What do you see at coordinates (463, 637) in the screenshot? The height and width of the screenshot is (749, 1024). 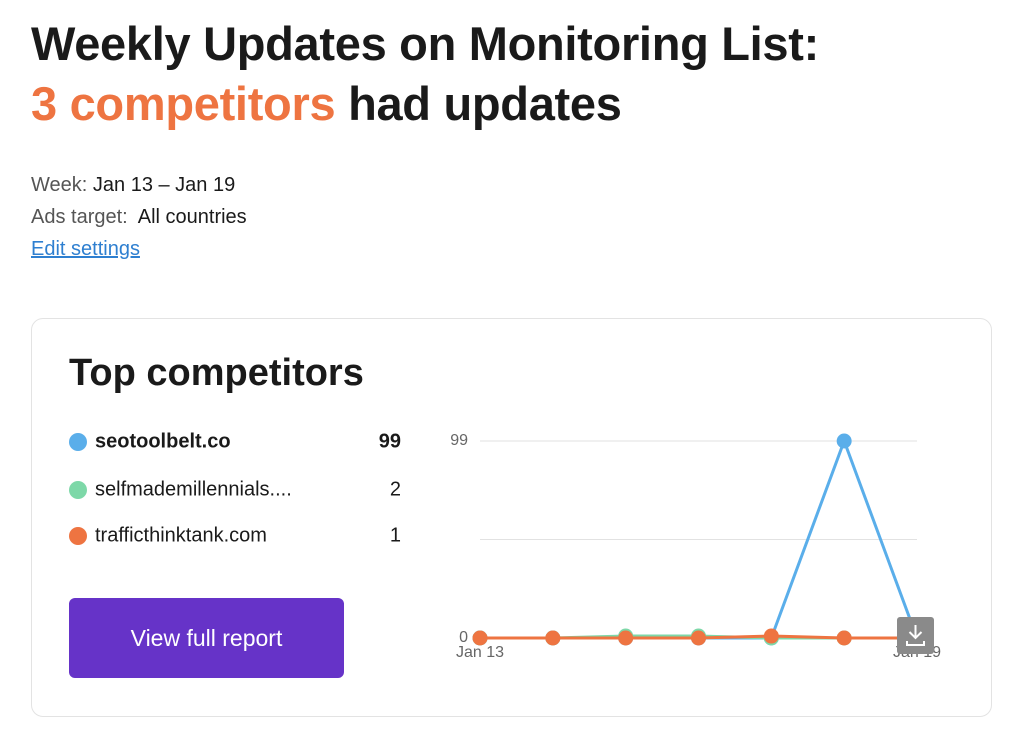 I see `y-tick-label: 0` at bounding box center [463, 637].